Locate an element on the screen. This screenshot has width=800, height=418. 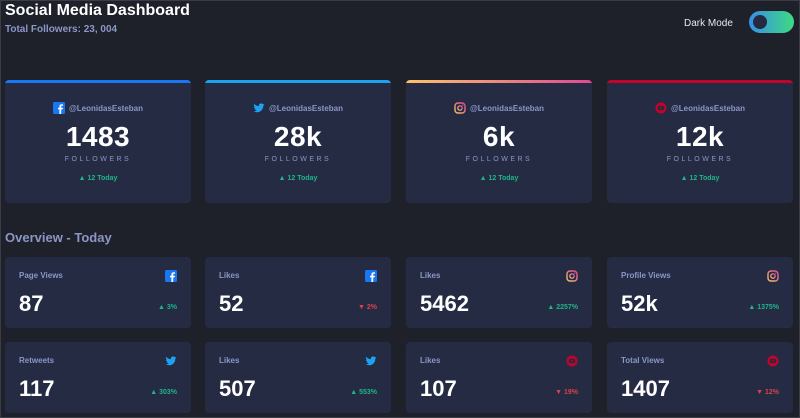
tile-value: 52k is located at coordinates (639, 303).